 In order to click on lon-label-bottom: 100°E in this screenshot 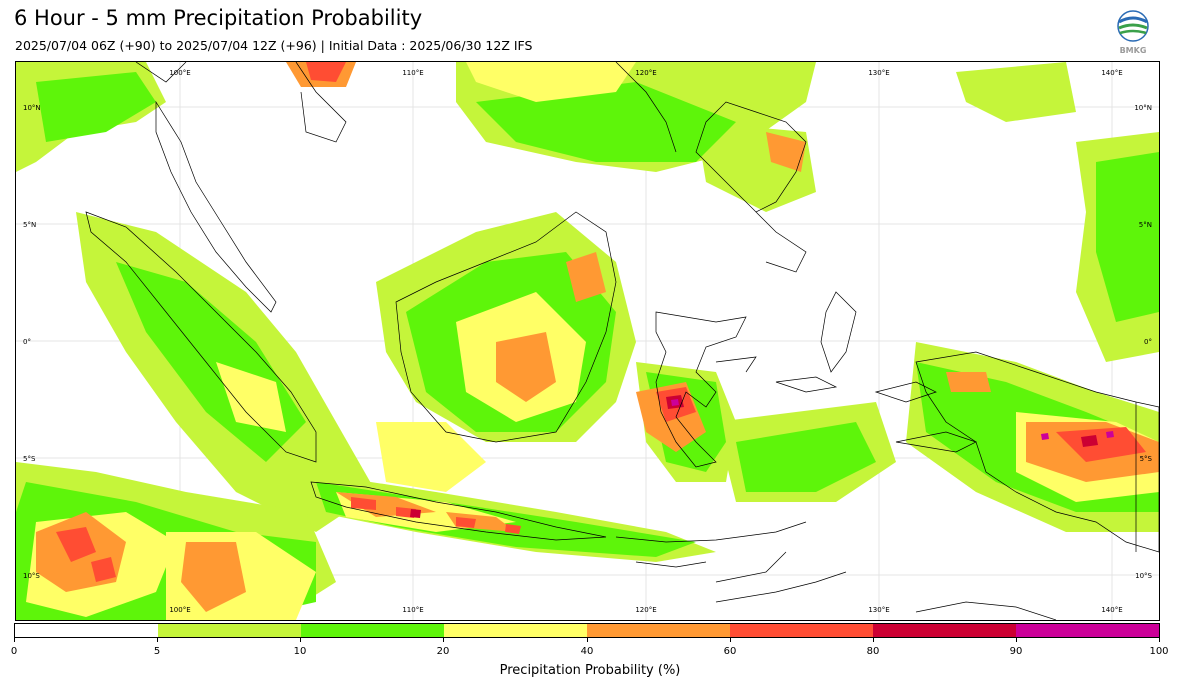, I will do `click(179, 610)`.